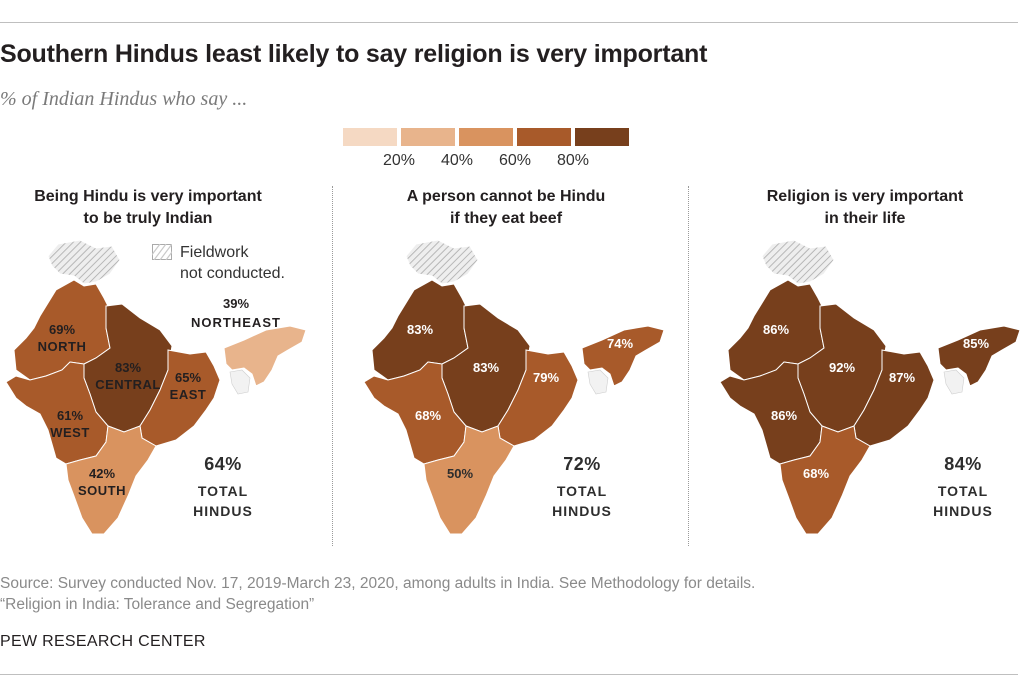 This screenshot has width=1024, height=694. What do you see at coordinates (232, 273) in the screenshot?
I see `fieldwork-note-line2: not conducted.` at bounding box center [232, 273].